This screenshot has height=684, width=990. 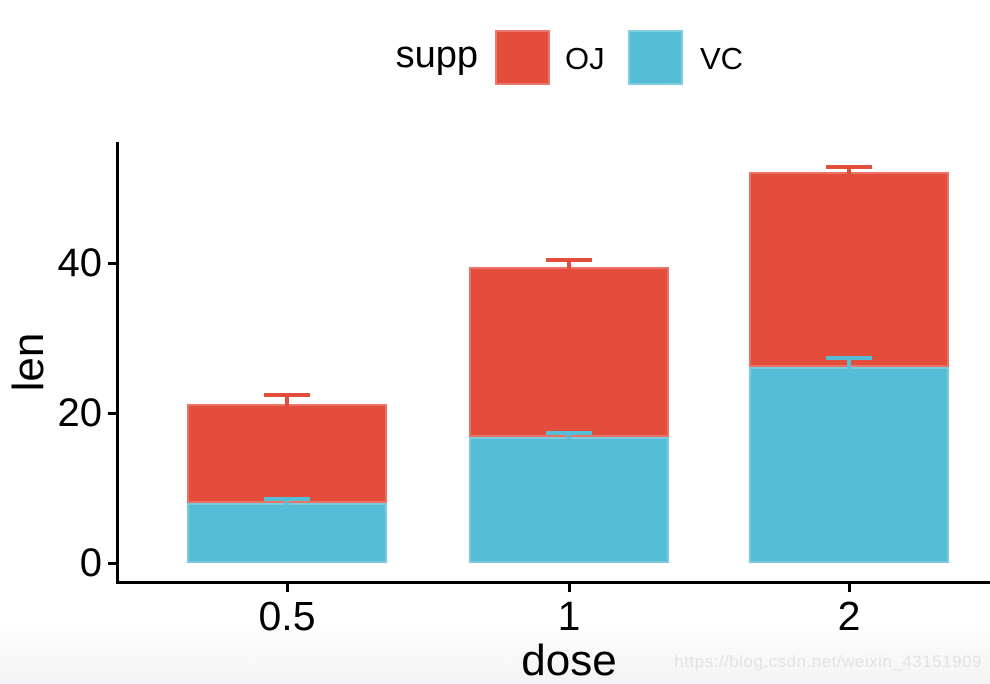 What do you see at coordinates (655, 57) in the screenshot?
I see `legend-key-vc` at bounding box center [655, 57].